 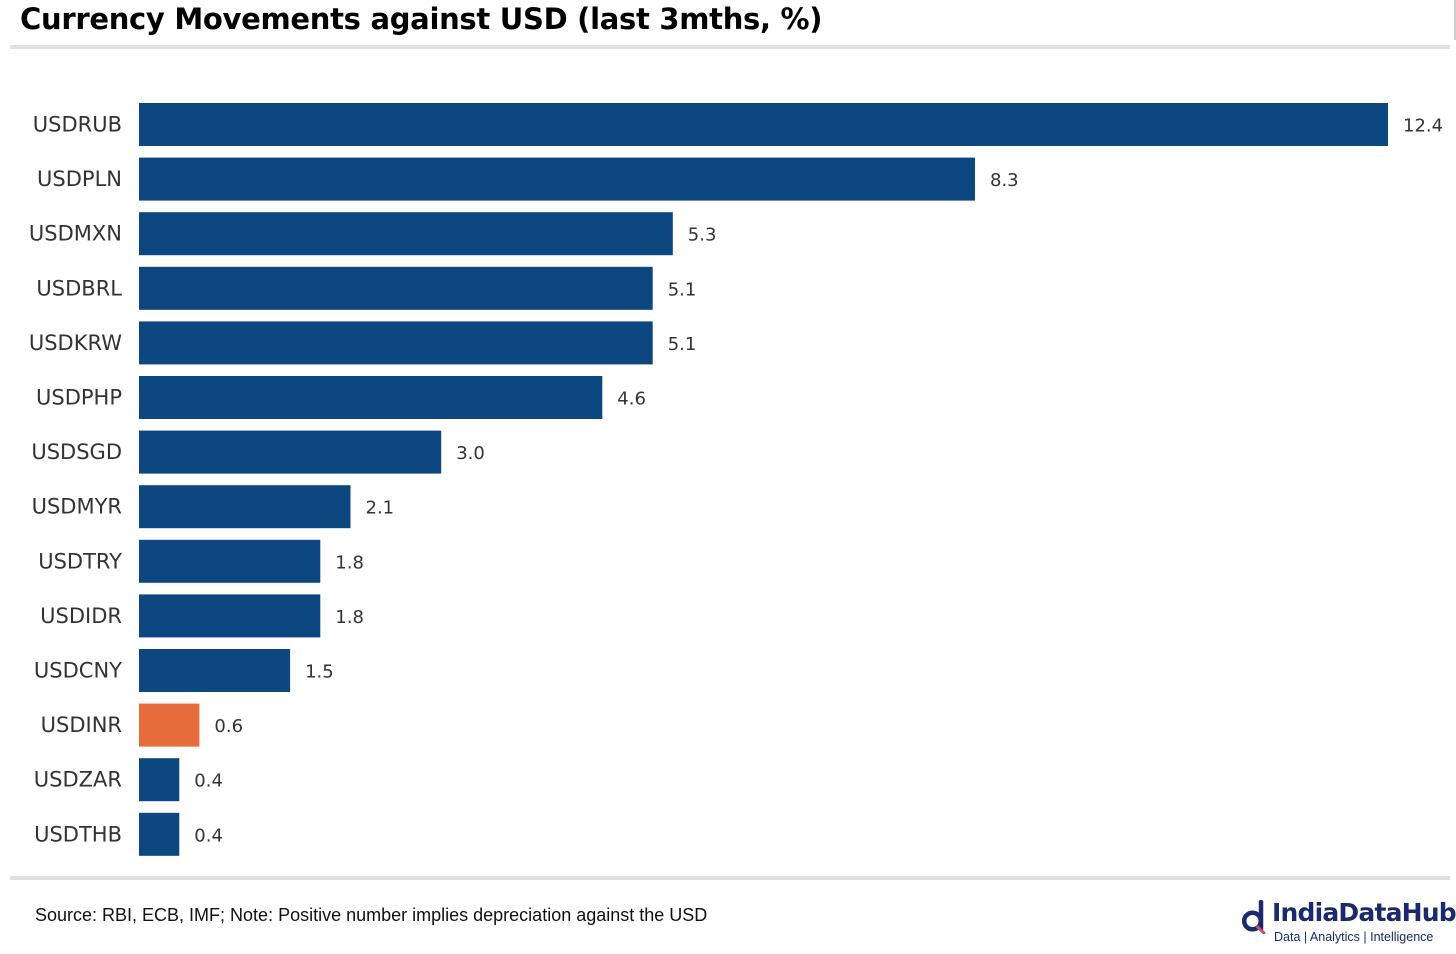 I want to click on value-label-usdthb: 0.4, so click(x=208, y=835).